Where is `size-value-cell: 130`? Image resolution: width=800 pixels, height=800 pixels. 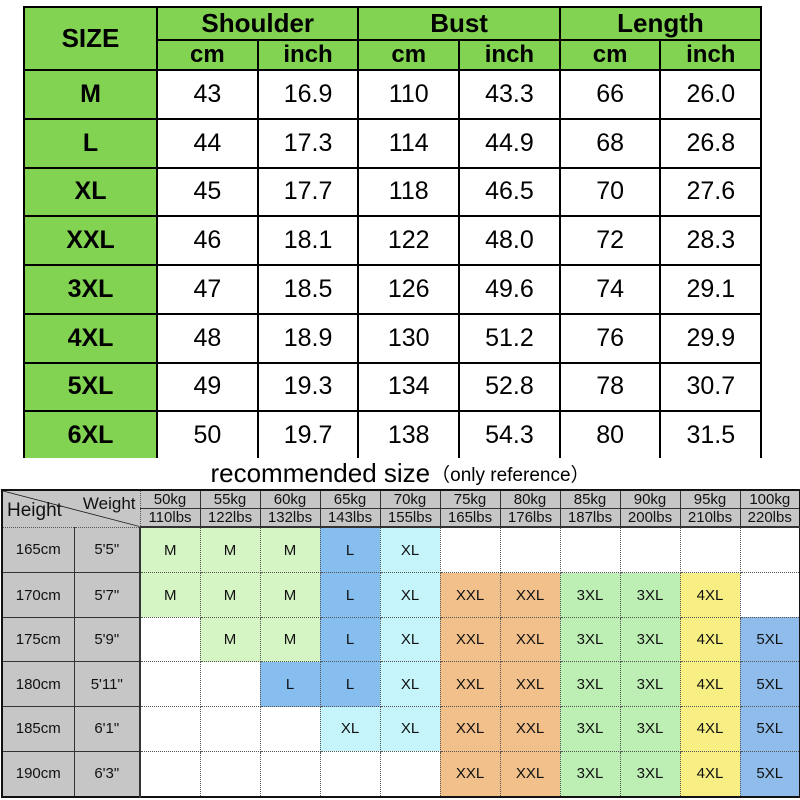 size-value-cell: 130 is located at coordinates (409, 338).